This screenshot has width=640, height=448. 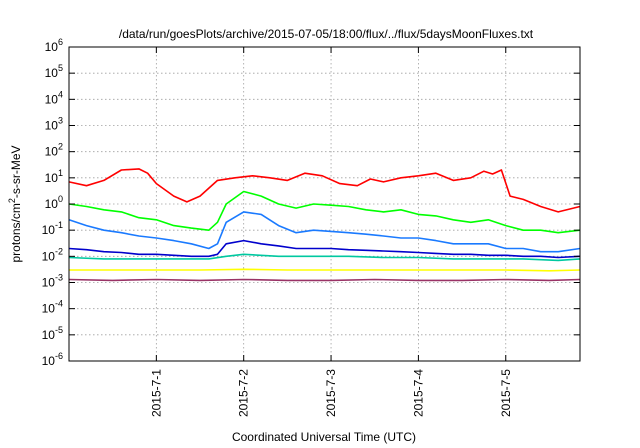 What do you see at coordinates (60, 121) in the screenshot?
I see `y-tick-exponent: 3` at bounding box center [60, 121].